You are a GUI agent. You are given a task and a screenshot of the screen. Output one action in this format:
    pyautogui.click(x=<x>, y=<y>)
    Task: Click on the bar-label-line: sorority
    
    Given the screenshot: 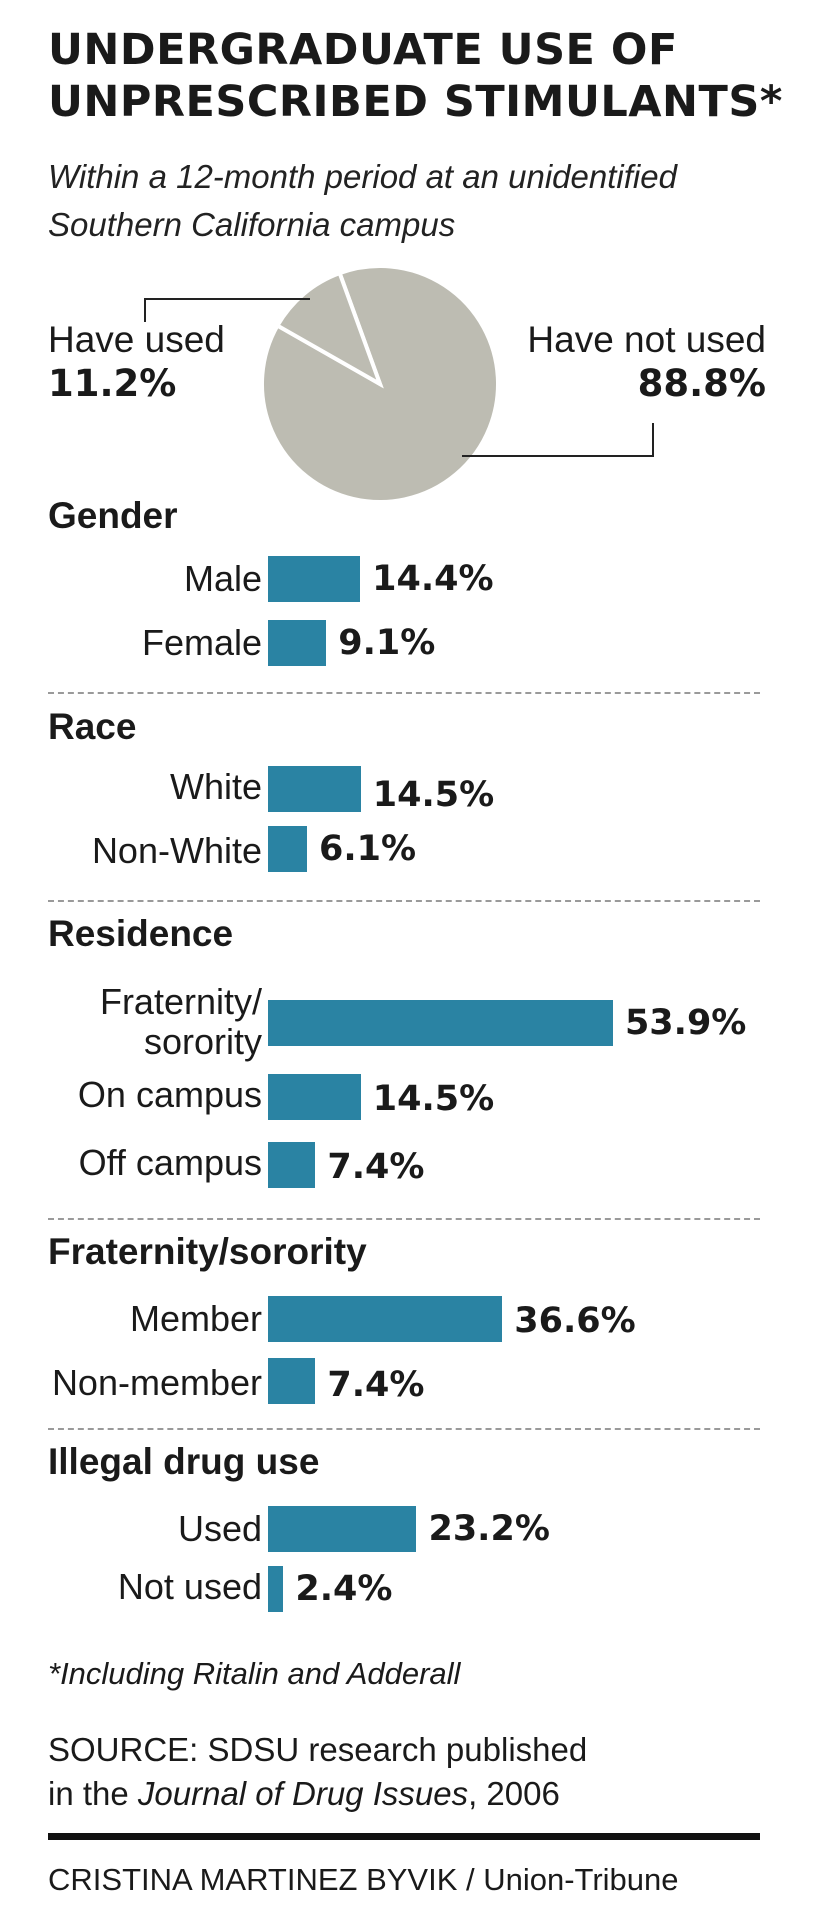 What is the action you would take?
    pyautogui.click(x=202, y=1041)
    